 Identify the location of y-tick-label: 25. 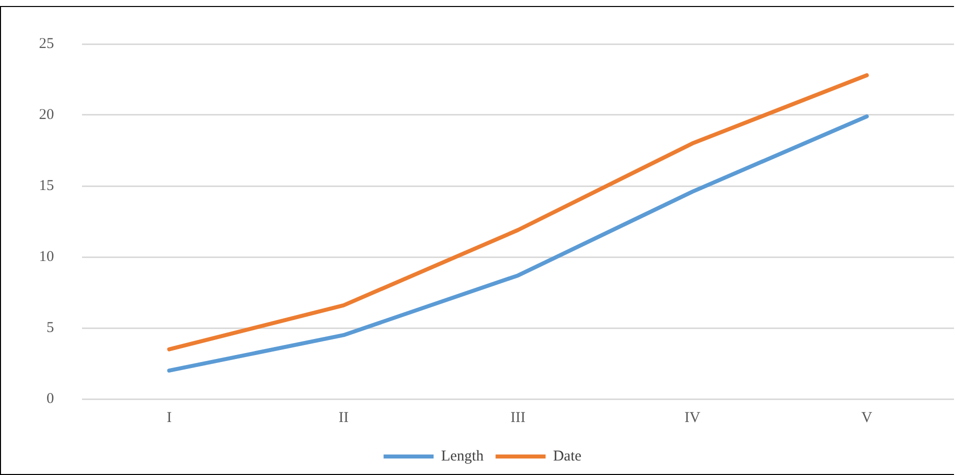
(46, 44).